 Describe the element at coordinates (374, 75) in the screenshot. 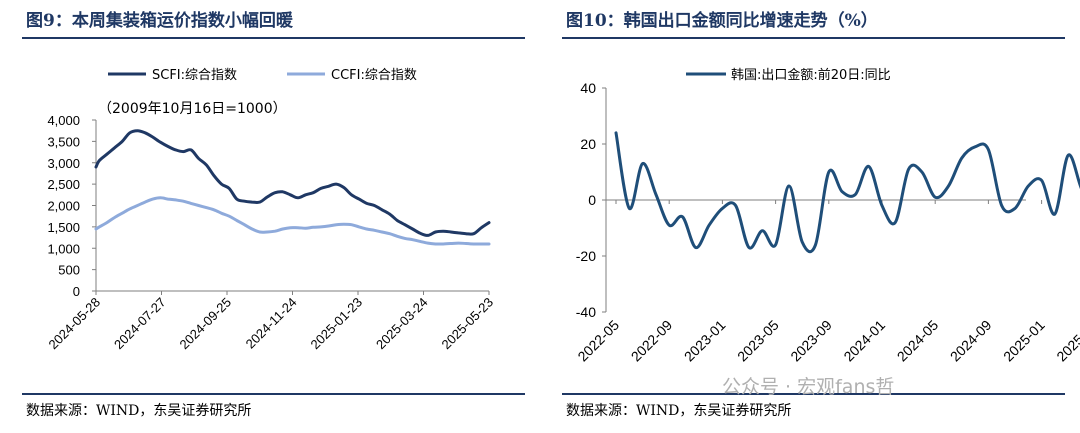

I see `ccfi-legend-label: CCFI:综合指数` at that location.